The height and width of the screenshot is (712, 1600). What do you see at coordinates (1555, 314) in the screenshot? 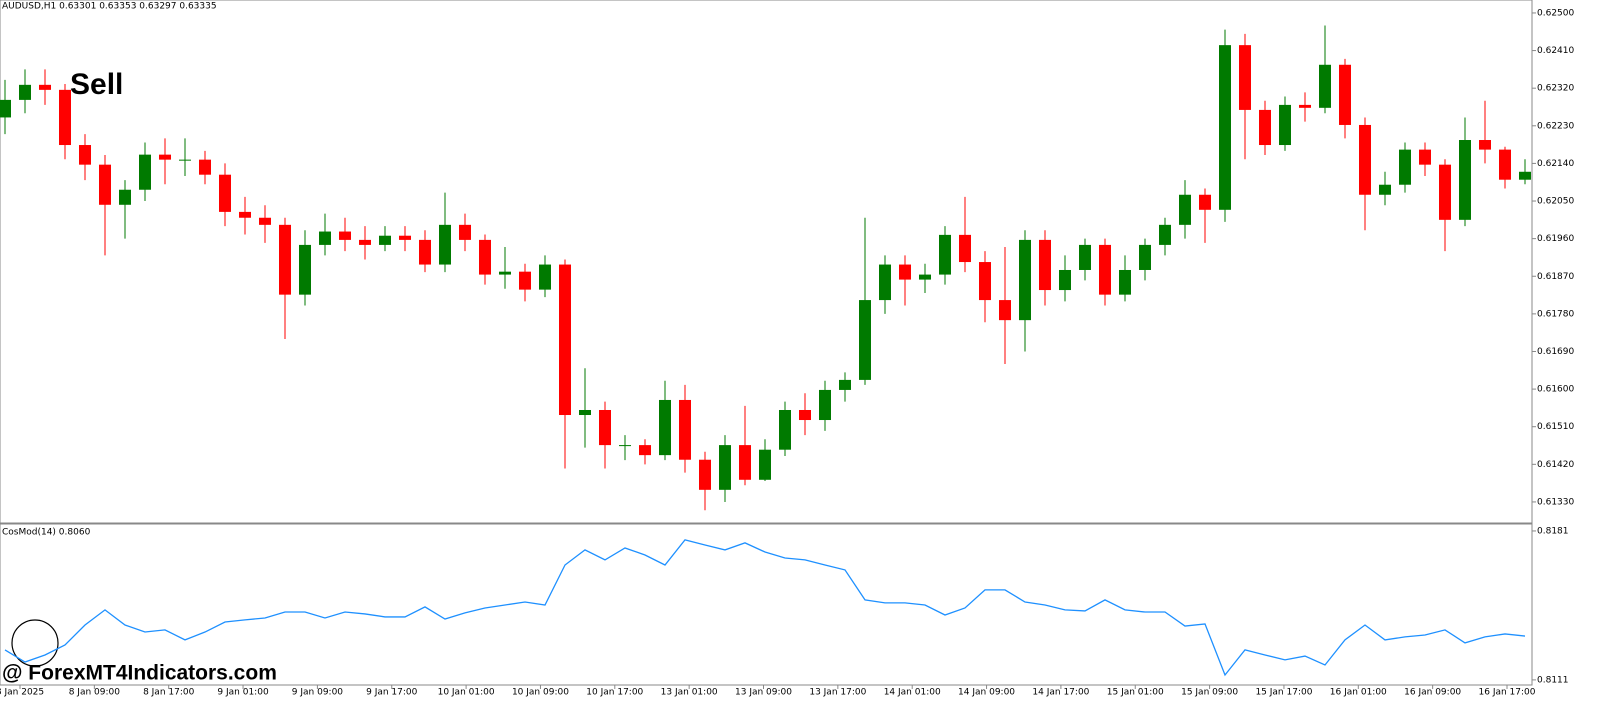
I see `y-tick-label: 0.61780` at bounding box center [1555, 314].